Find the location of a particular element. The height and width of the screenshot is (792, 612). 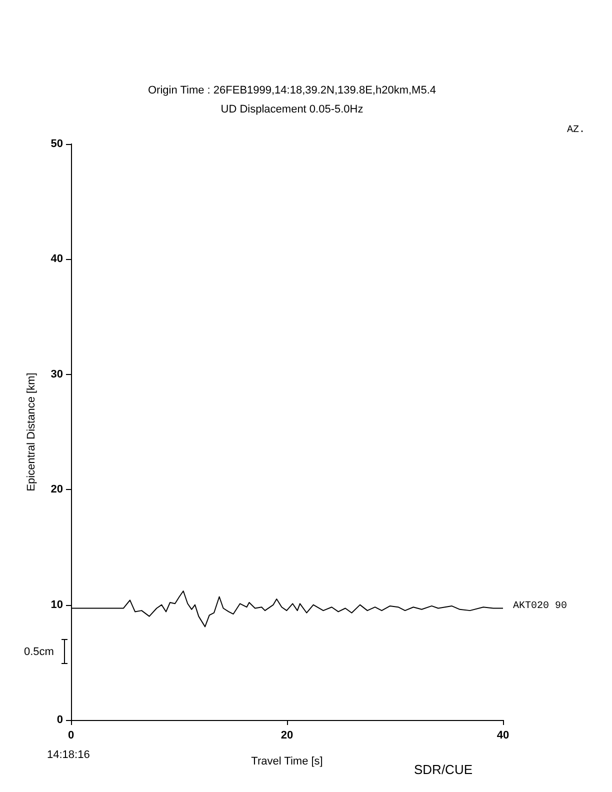

x-axis-title: Travel Time [s] is located at coordinates (287, 762).